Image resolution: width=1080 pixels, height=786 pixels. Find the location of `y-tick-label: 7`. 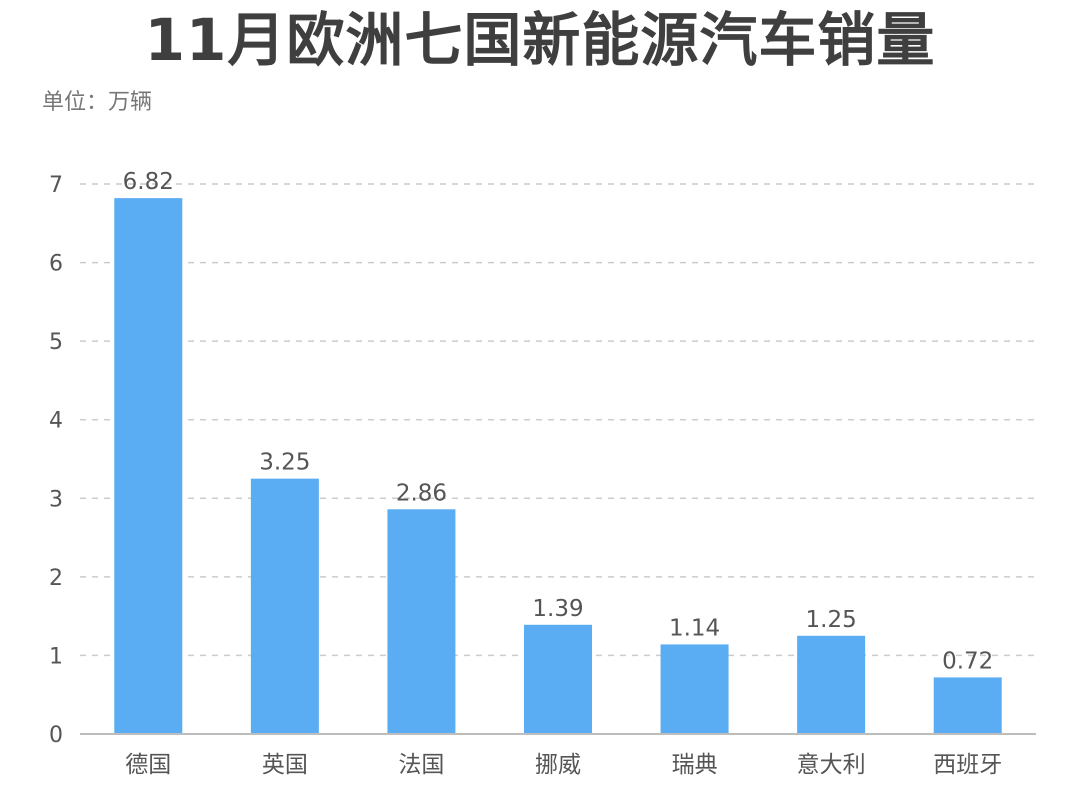

y-tick-label: 7 is located at coordinates (56, 185).